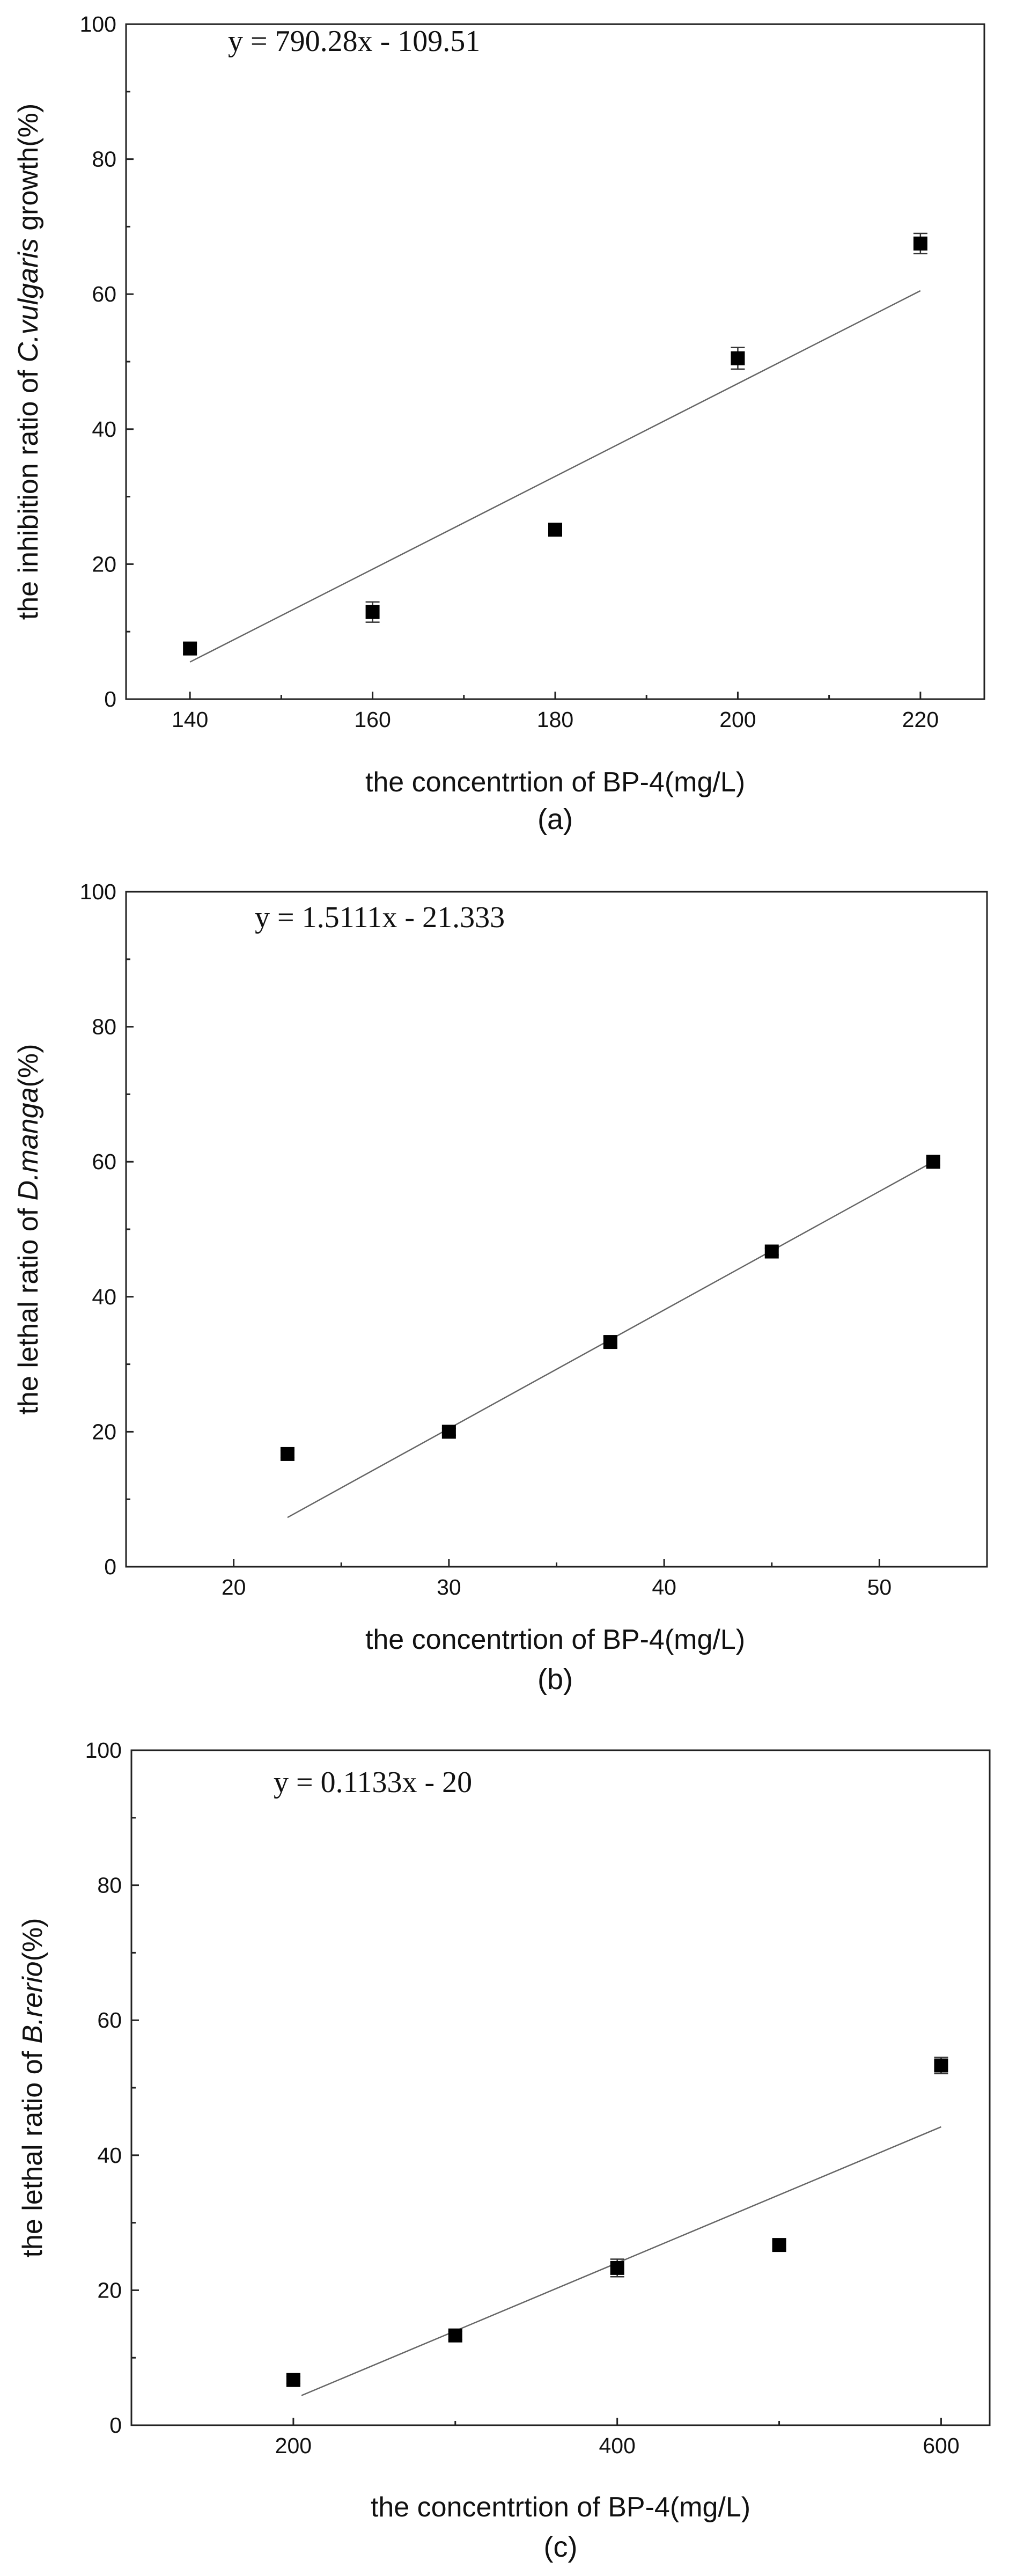  What do you see at coordinates (354, 41) in the screenshot?
I see `regression-equation: y = 790.28x - 109.51` at bounding box center [354, 41].